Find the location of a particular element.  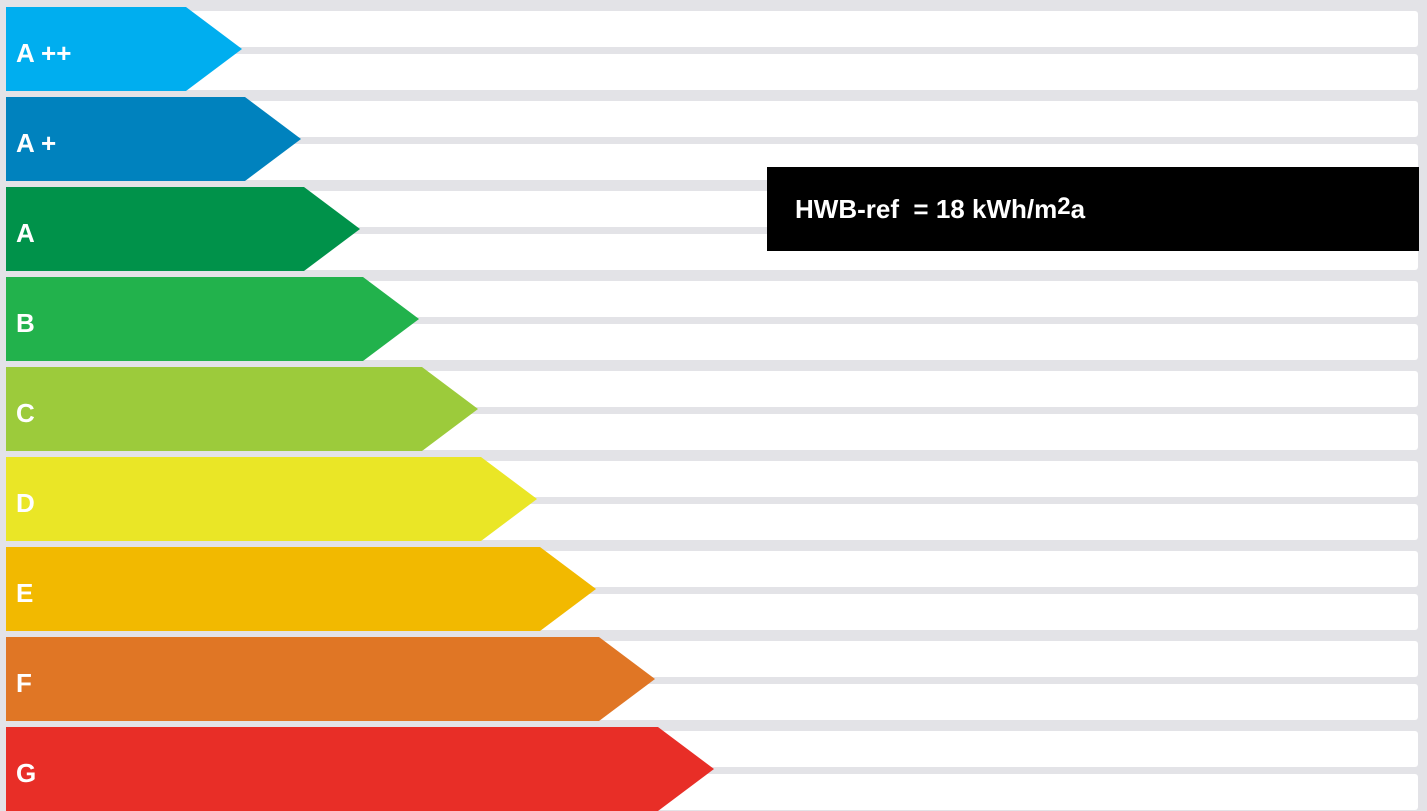

energy-class-band: G is located at coordinates (360, 769).